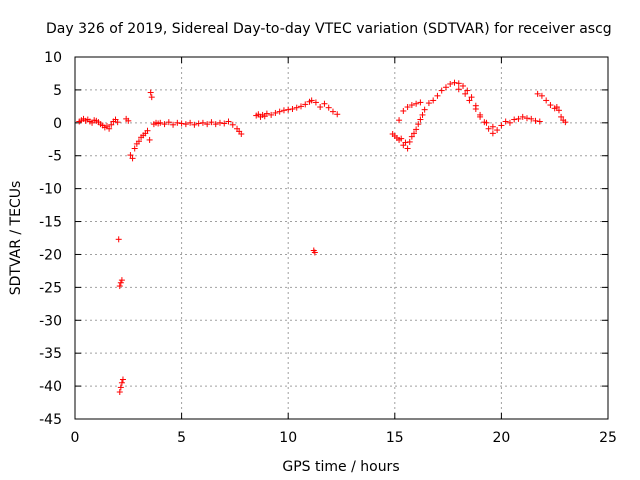 The height and width of the screenshot is (480, 640). What do you see at coordinates (344, 438) in the screenshot?
I see `x-tick-labels: 0 5 10 15 20 25` at bounding box center [344, 438].